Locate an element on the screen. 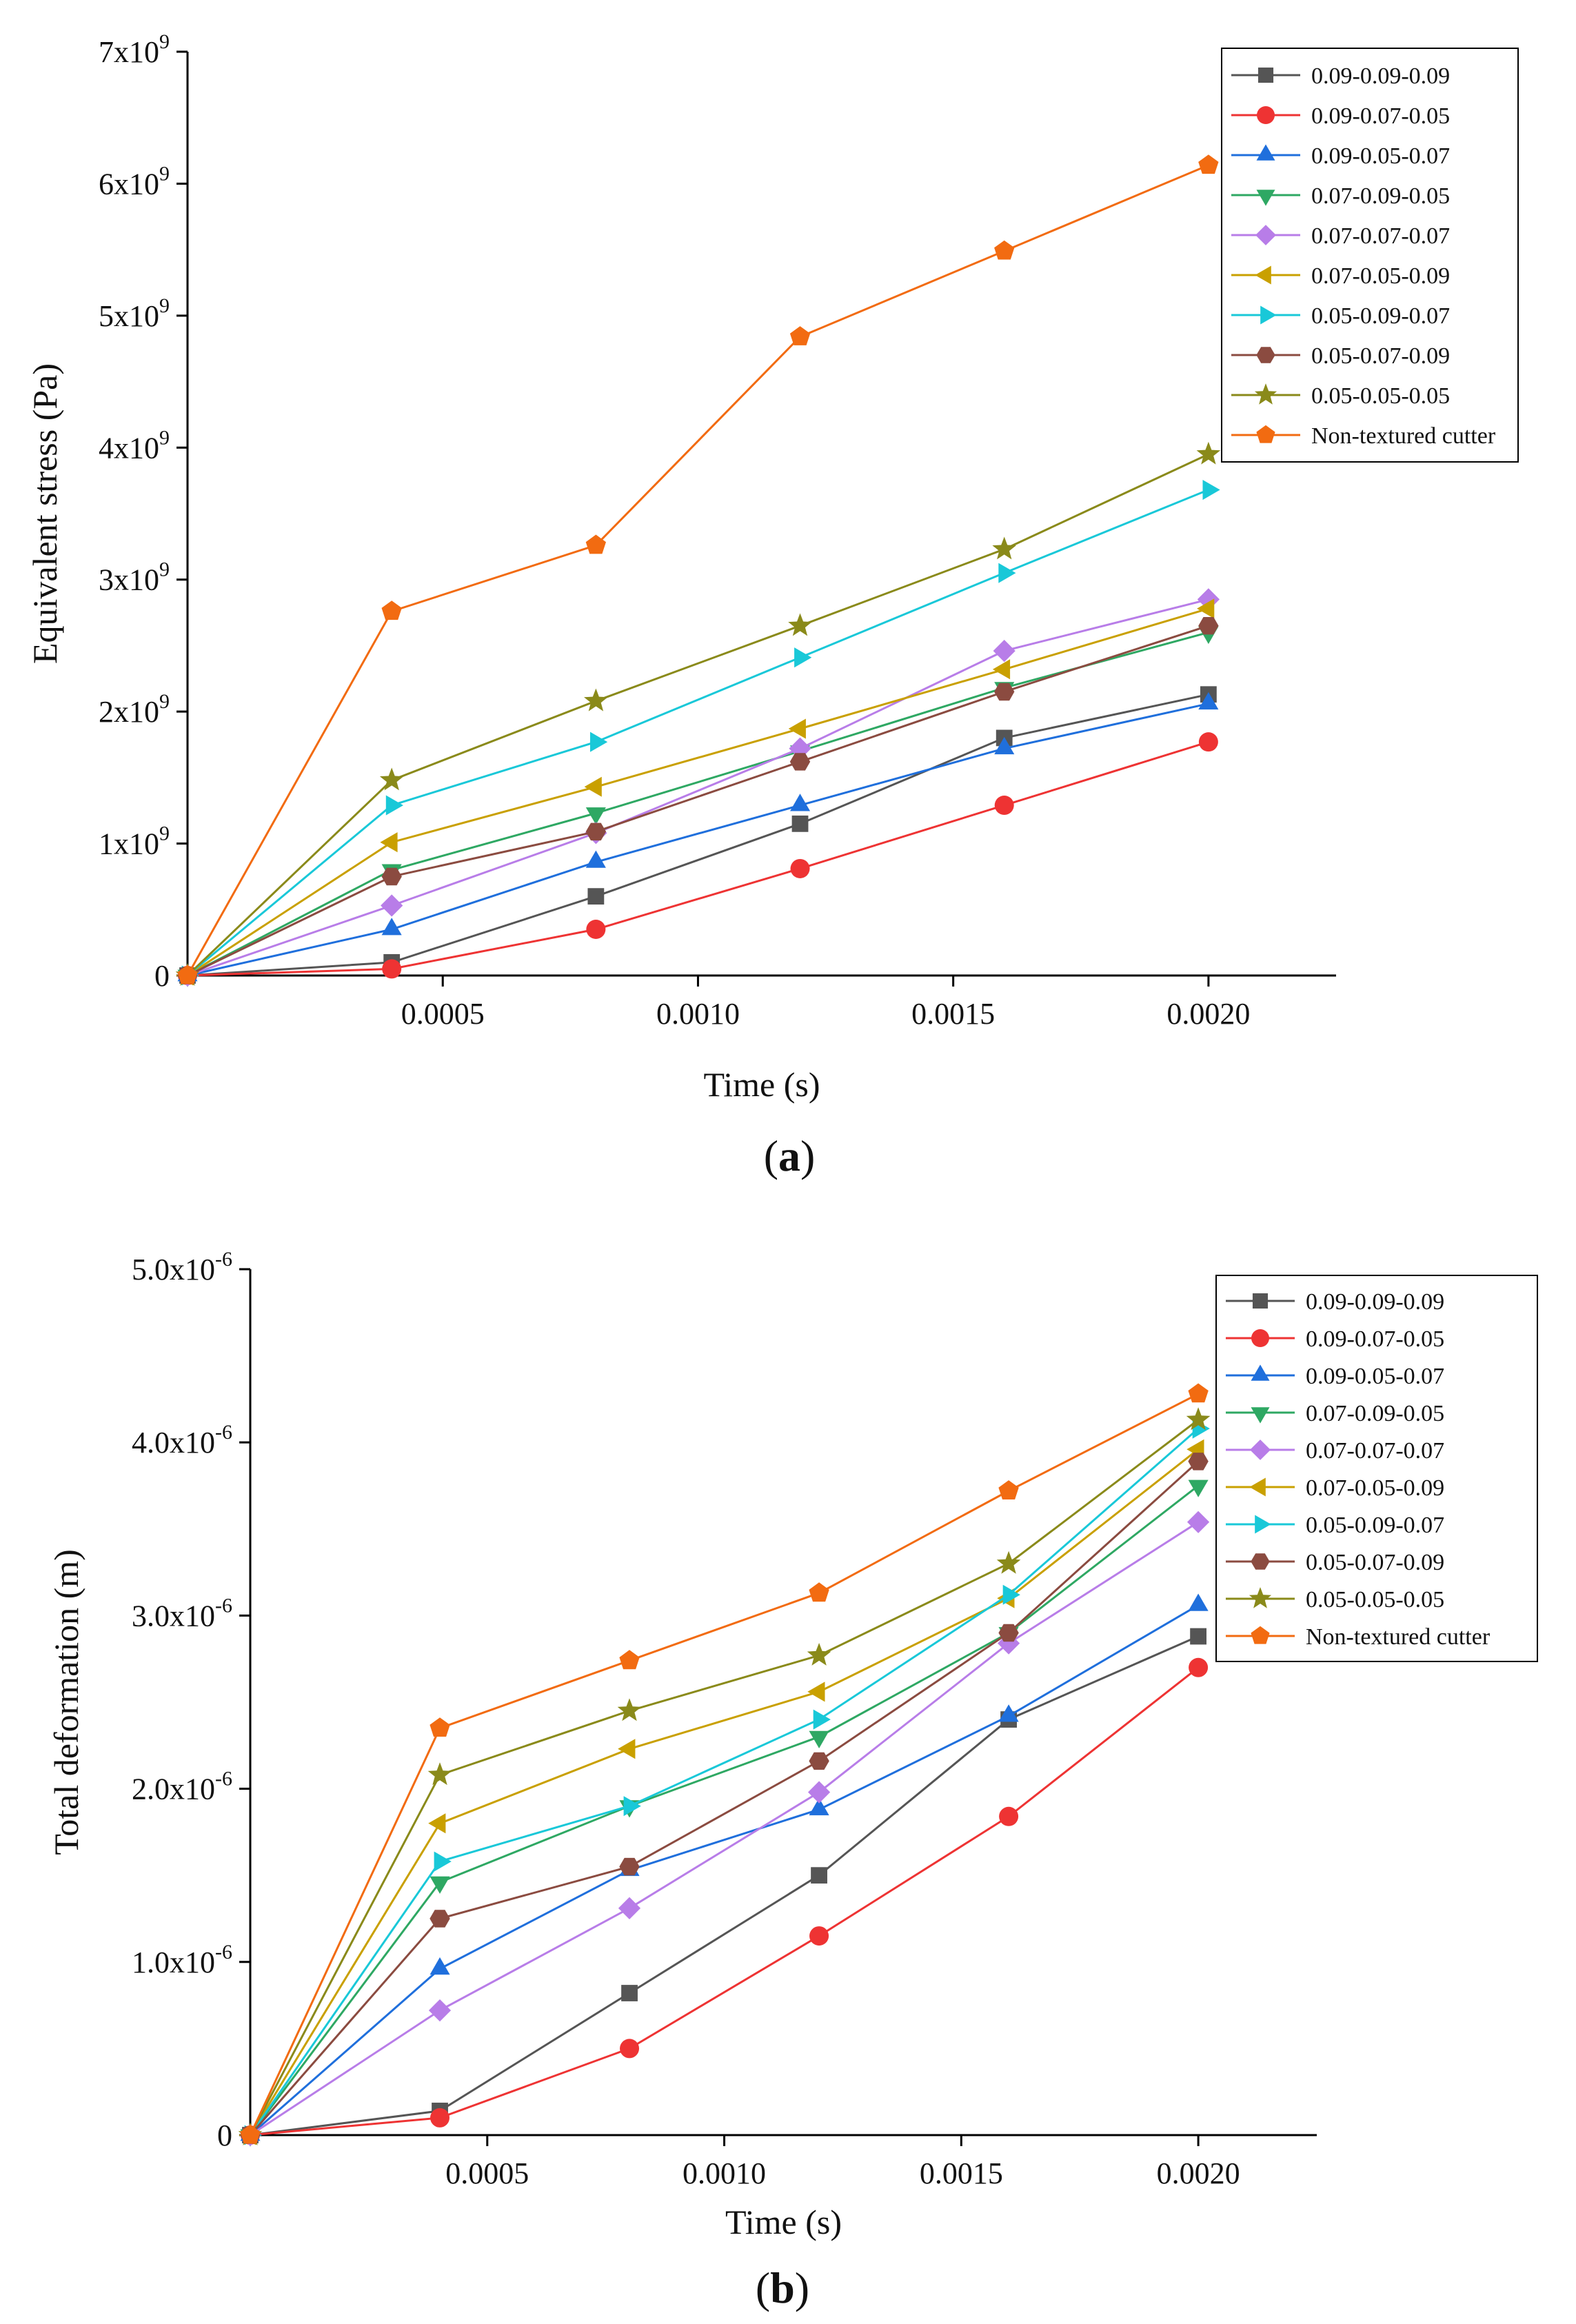 The height and width of the screenshot is (2324, 1576). legend-label: Non-textured cutter is located at coordinates (1398, 1637).